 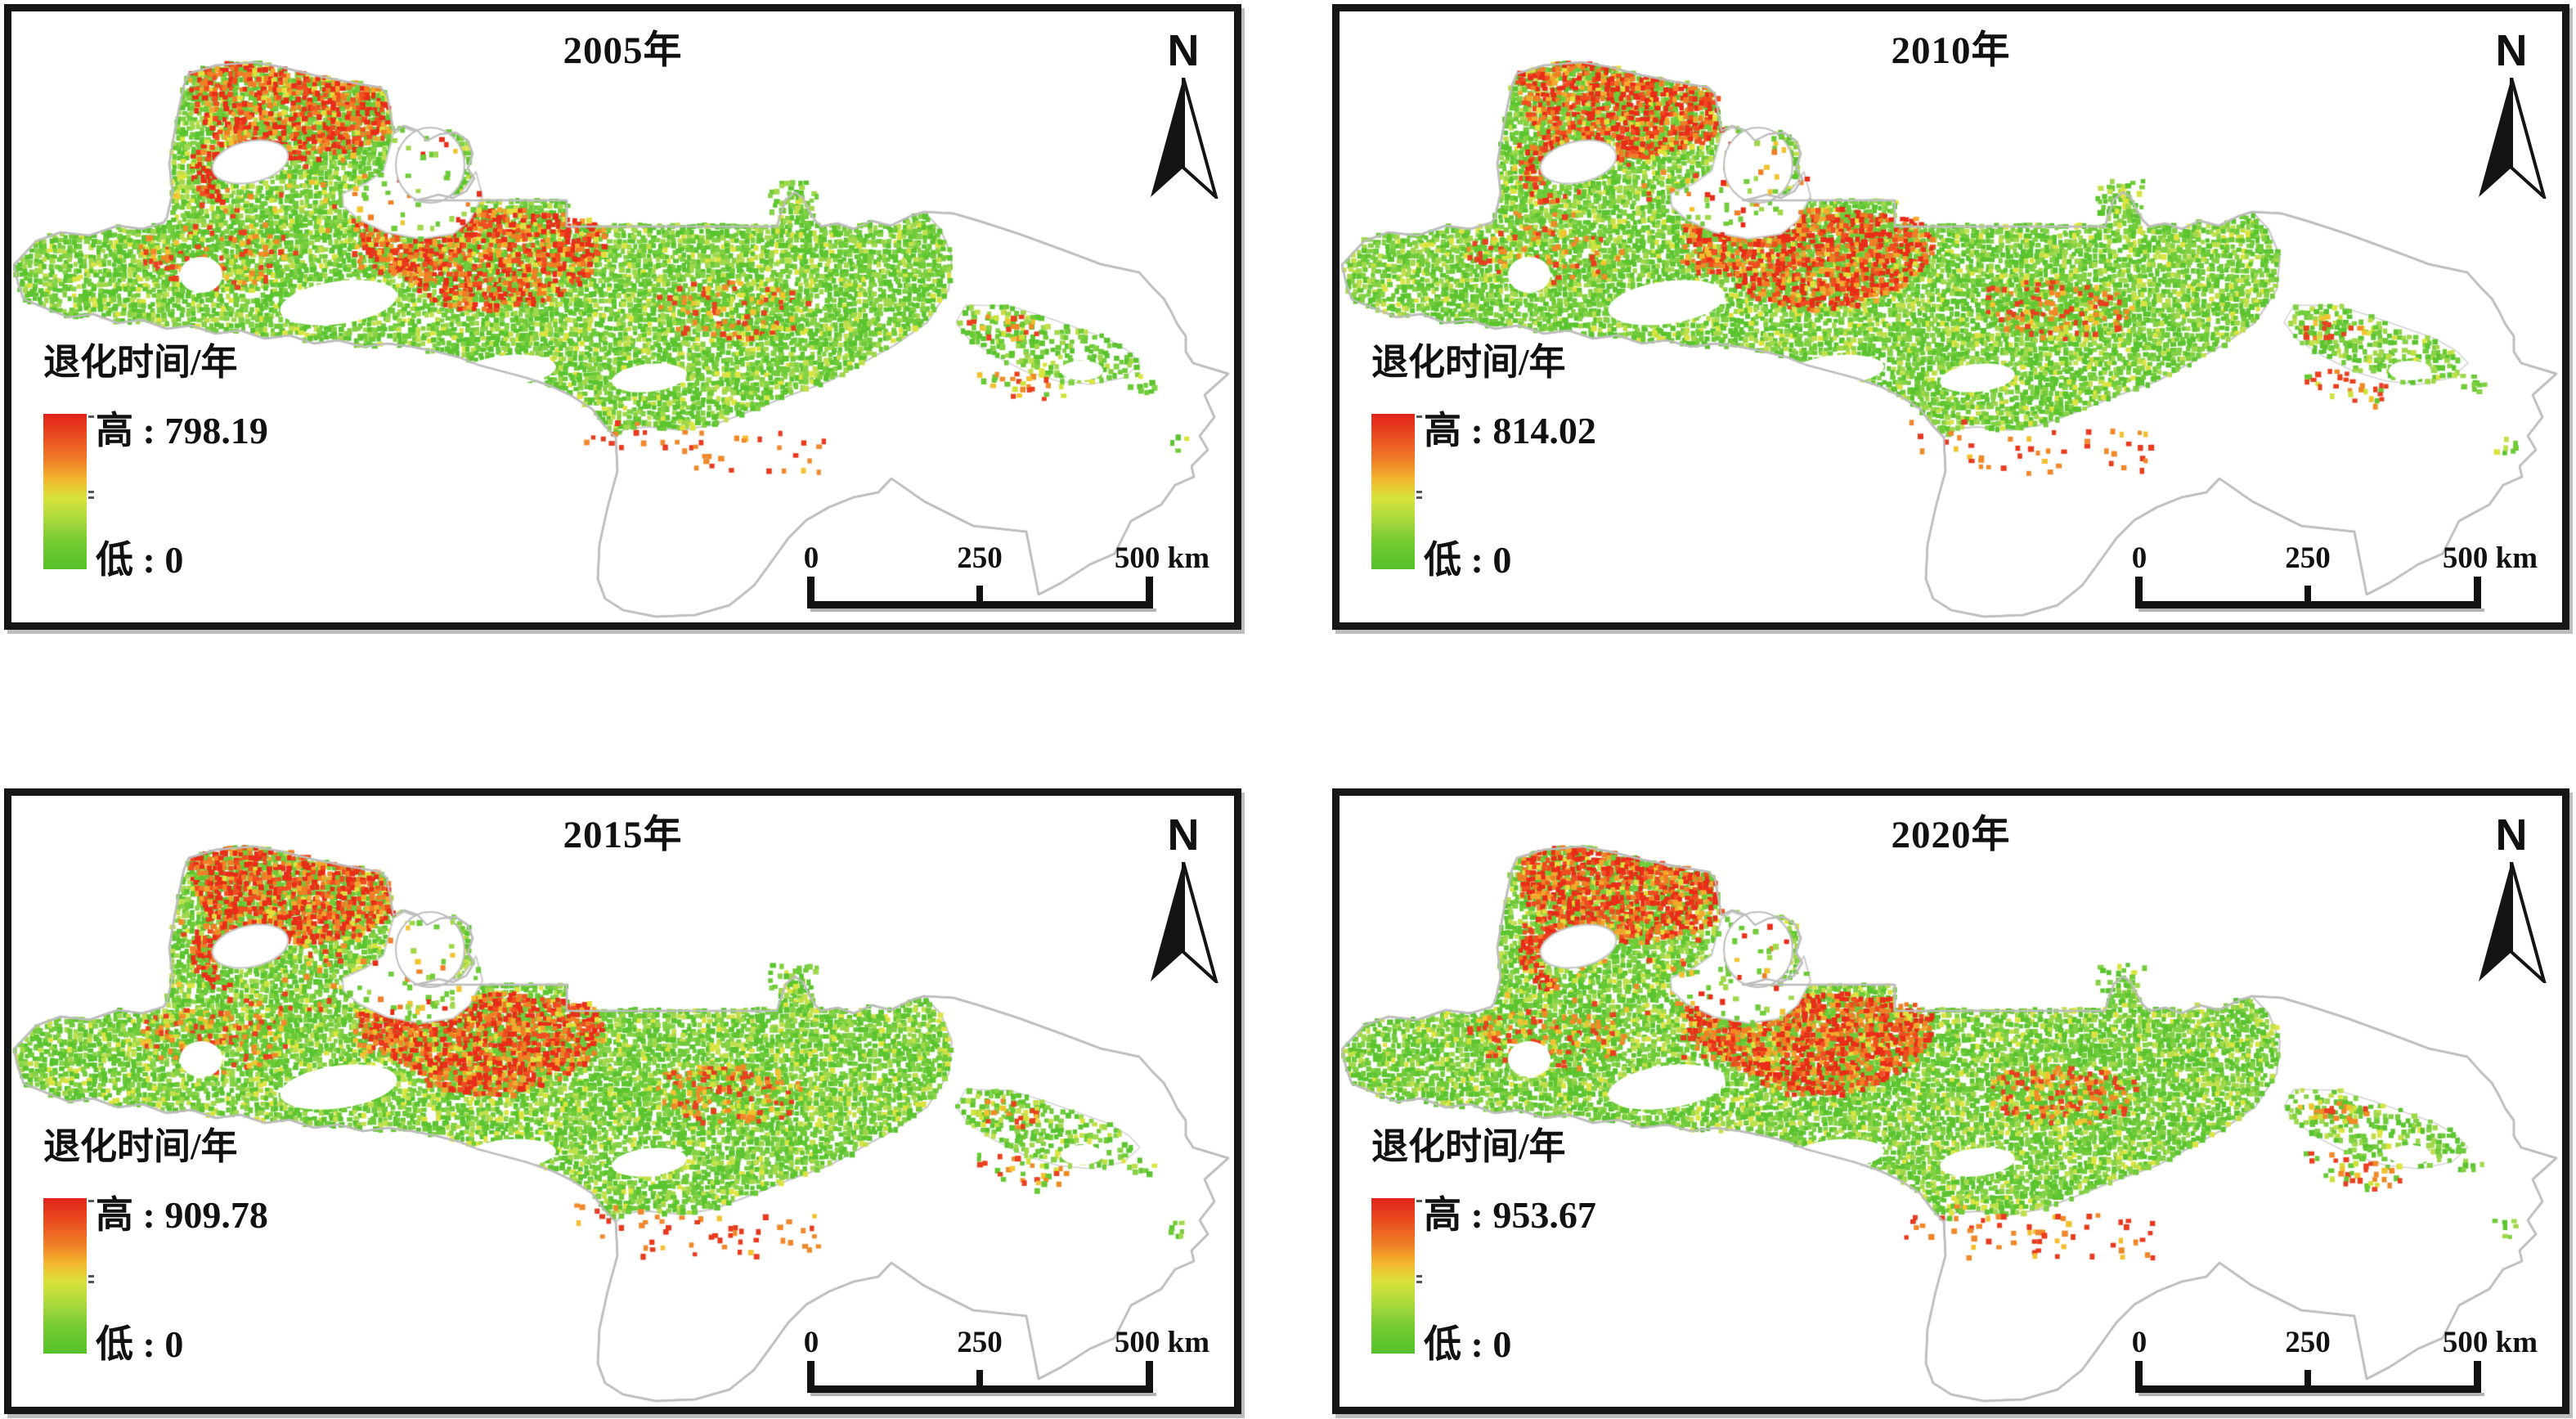 What do you see at coordinates (1951, 835) in the screenshot?
I see `panel-title: 2020年` at bounding box center [1951, 835].